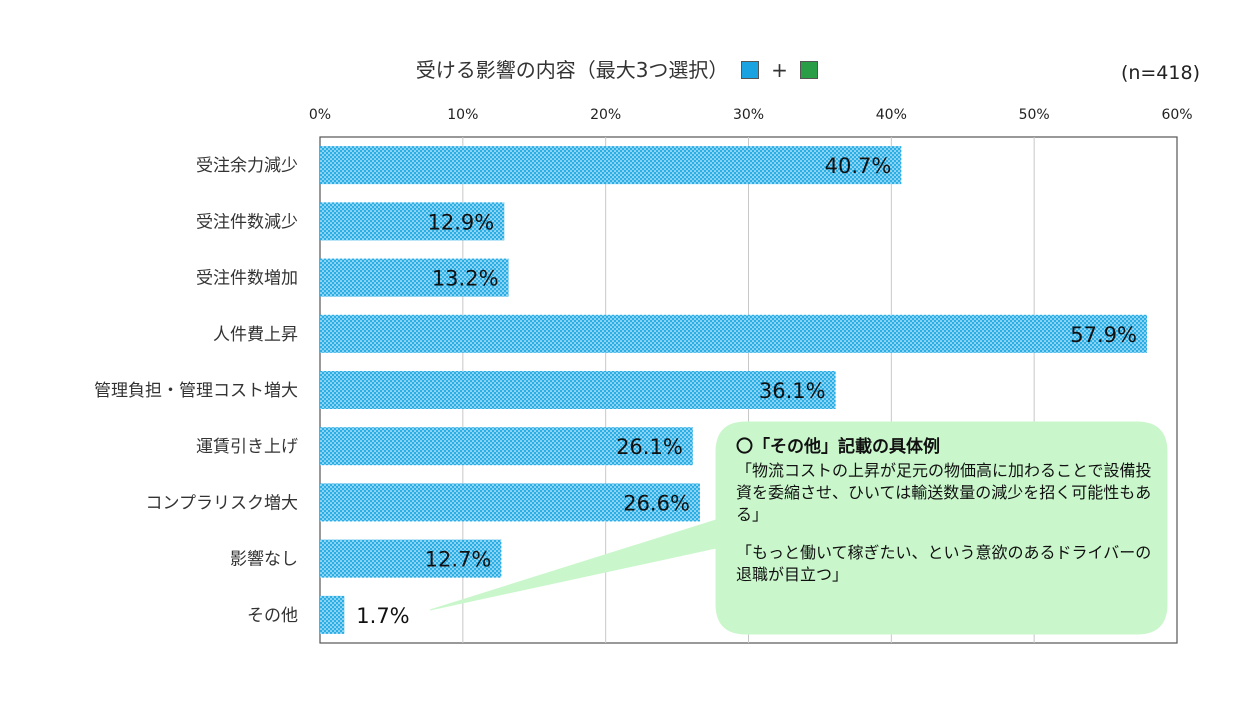  Describe the element at coordinates (382, 616) in the screenshot. I see `data-label: 1.7%` at that location.